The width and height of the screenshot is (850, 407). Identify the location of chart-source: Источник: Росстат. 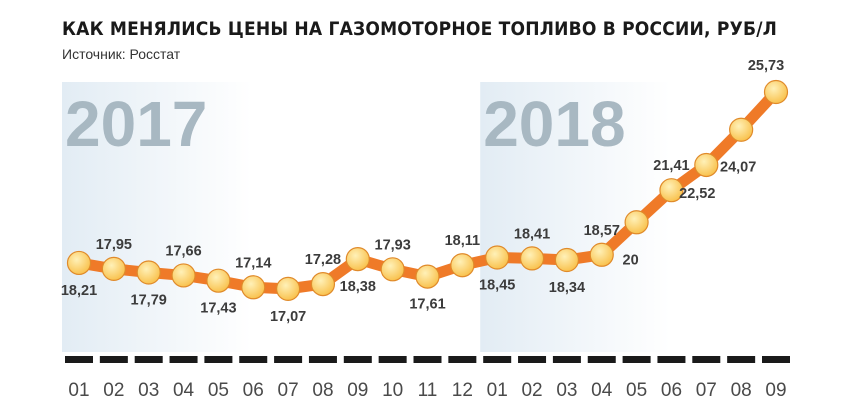
(121, 54).